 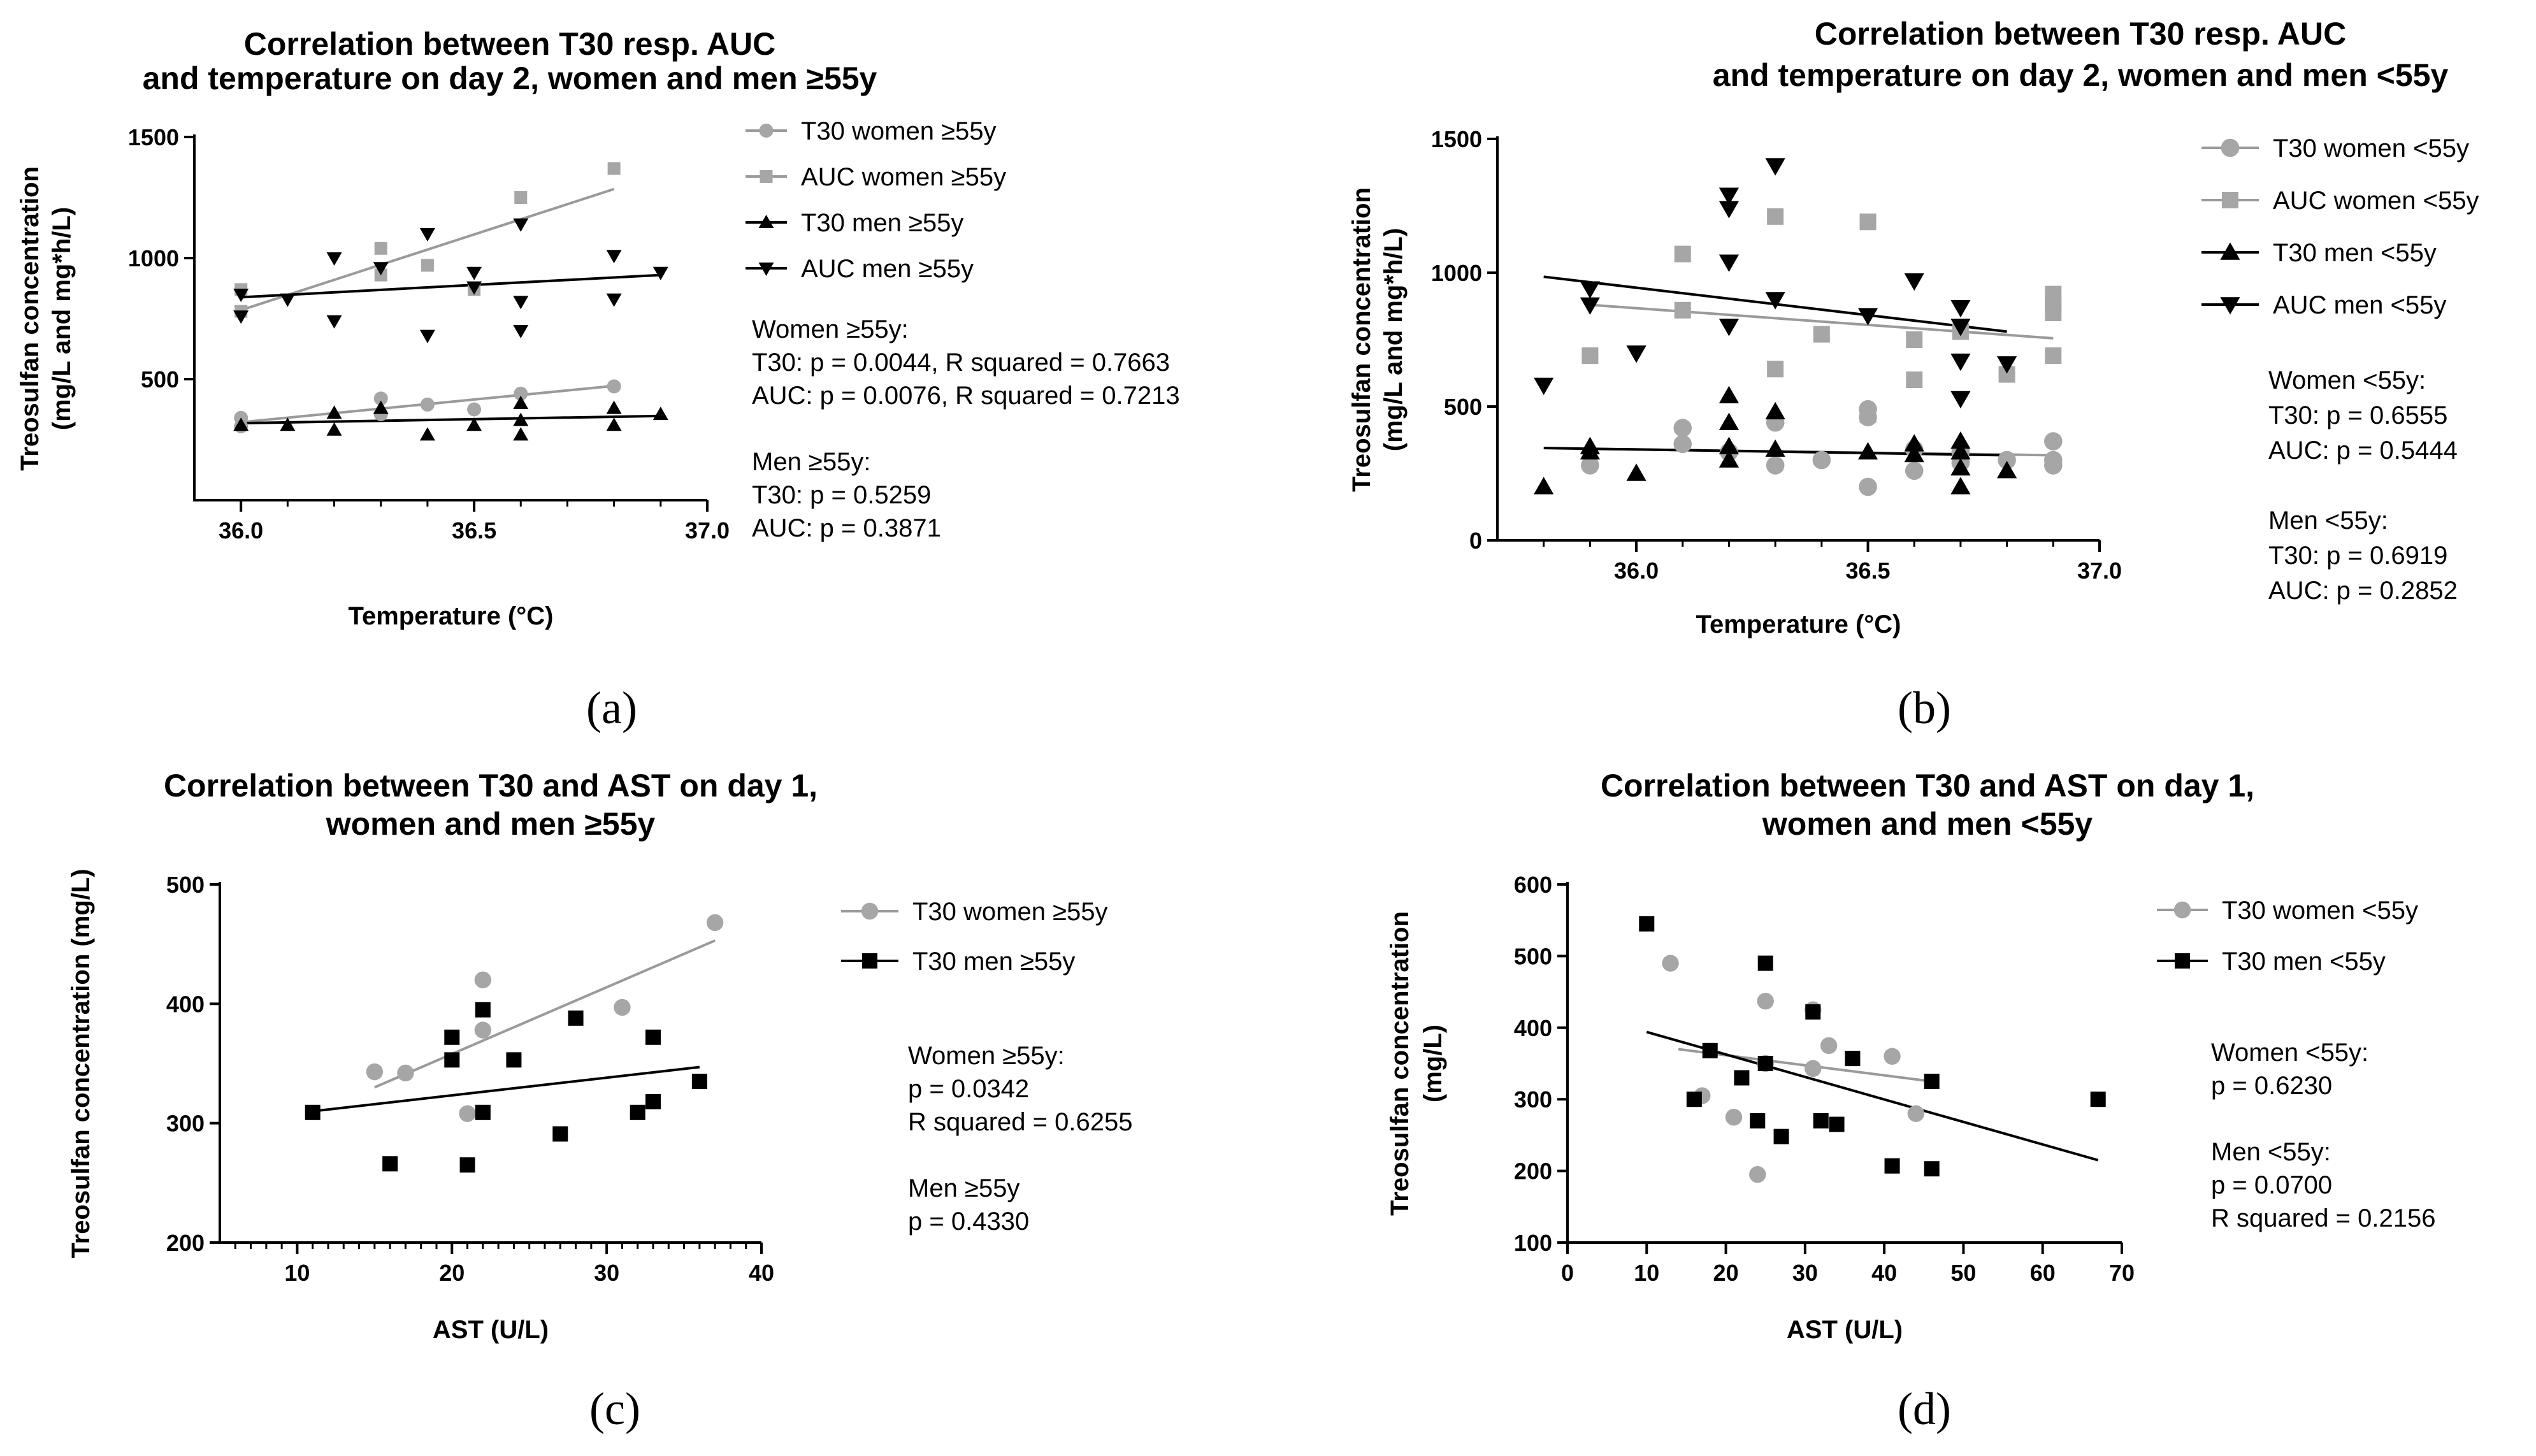 What do you see at coordinates (1533, 1099) in the screenshot?
I see `y-tick-label: 300` at bounding box center [1533, 1099].